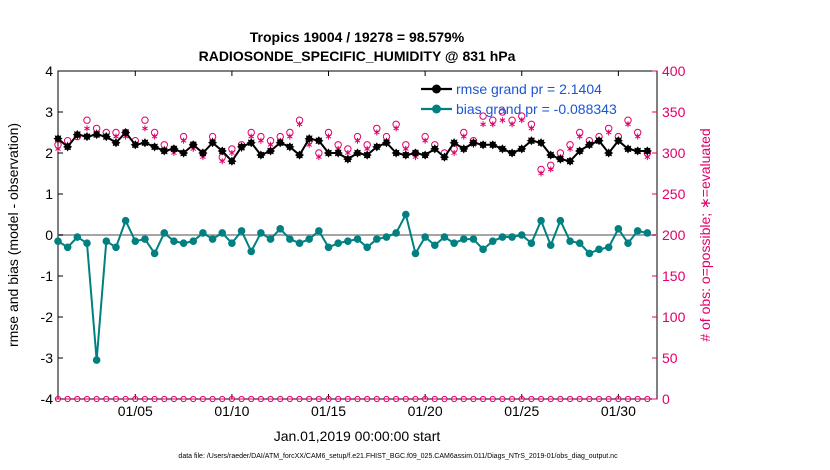 This screenshot has height=470, width=830. What do you see at coordinates (674, 153) in the screenshot?
I see `y-right-tick-label: 300` at bounding box center [674, 153].